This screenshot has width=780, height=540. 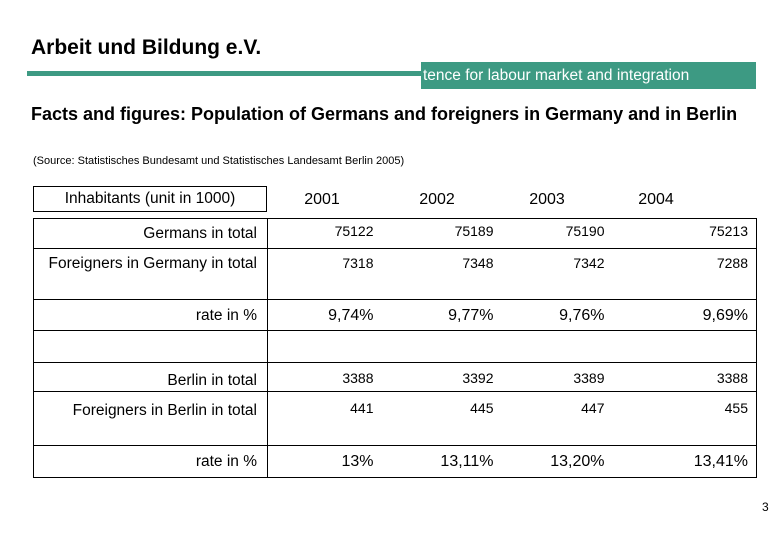 I want to click on year-header-2004: 2004, so click(x=656, y=199).